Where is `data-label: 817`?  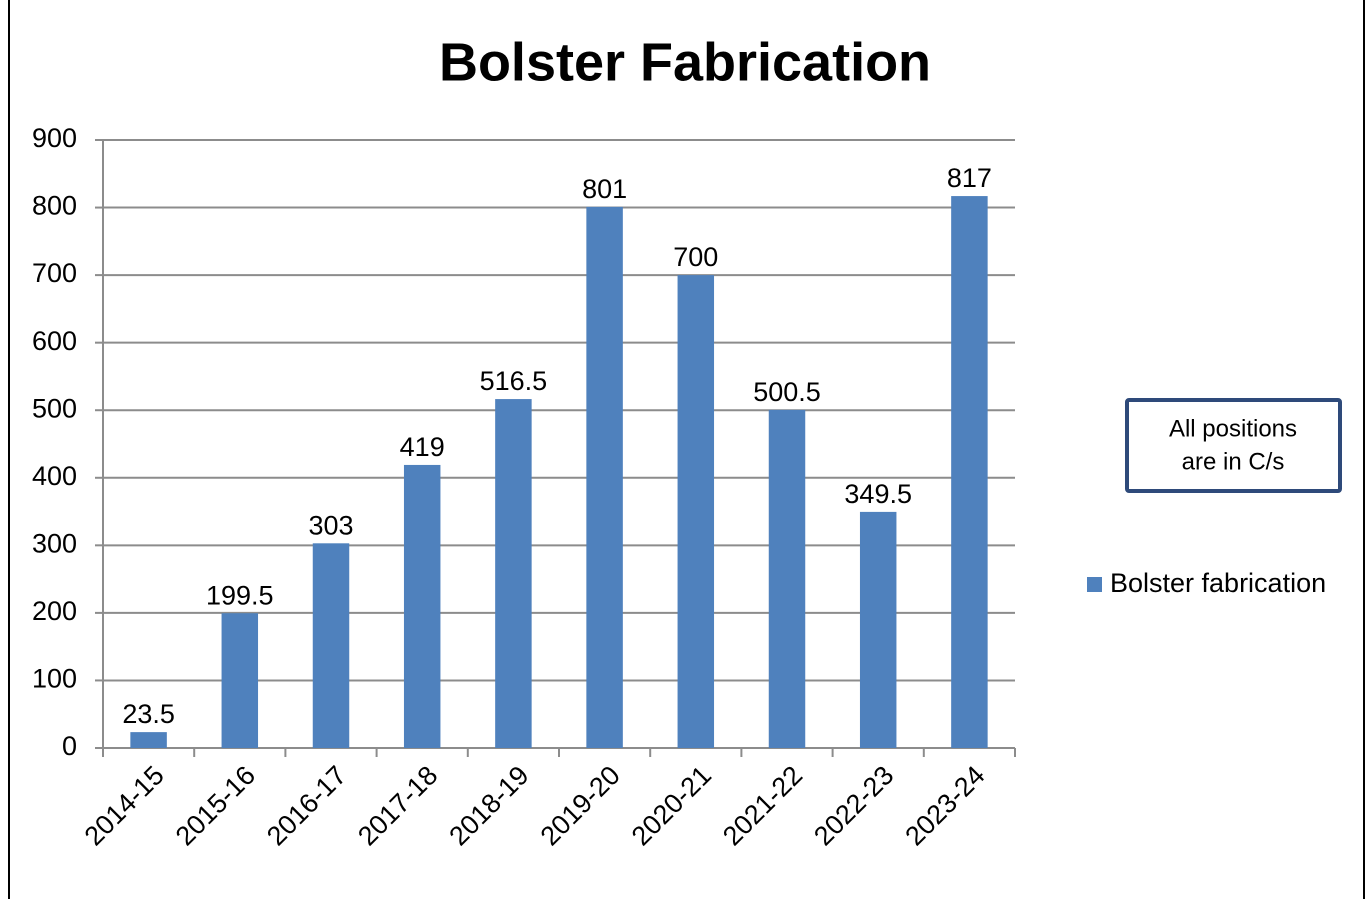 data-label: 817 is located at coordinates (969, 178).